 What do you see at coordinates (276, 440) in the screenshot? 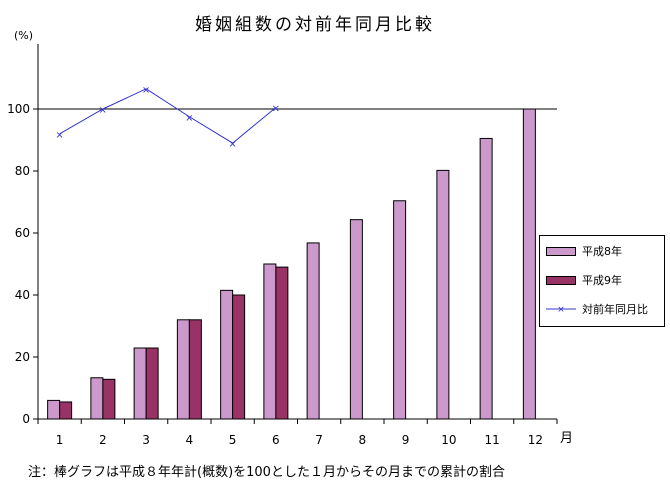
I see `x-tick-label: 6` at bounding box center [276, 440].